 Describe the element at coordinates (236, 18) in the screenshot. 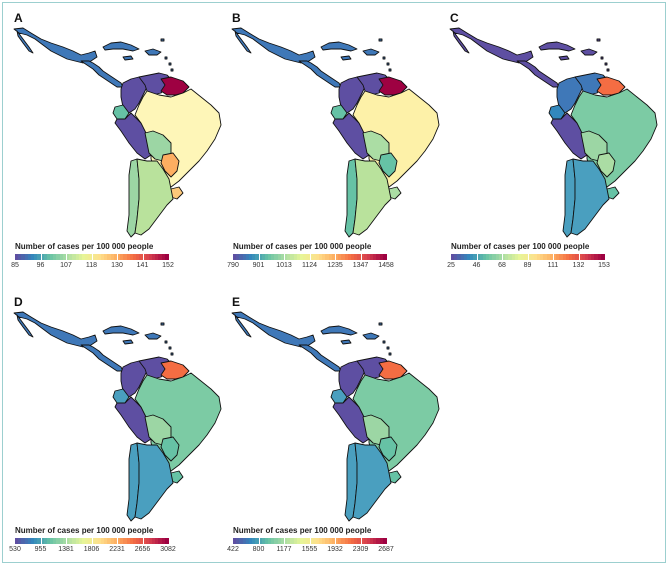

I see `panel-letter: B` at that location.